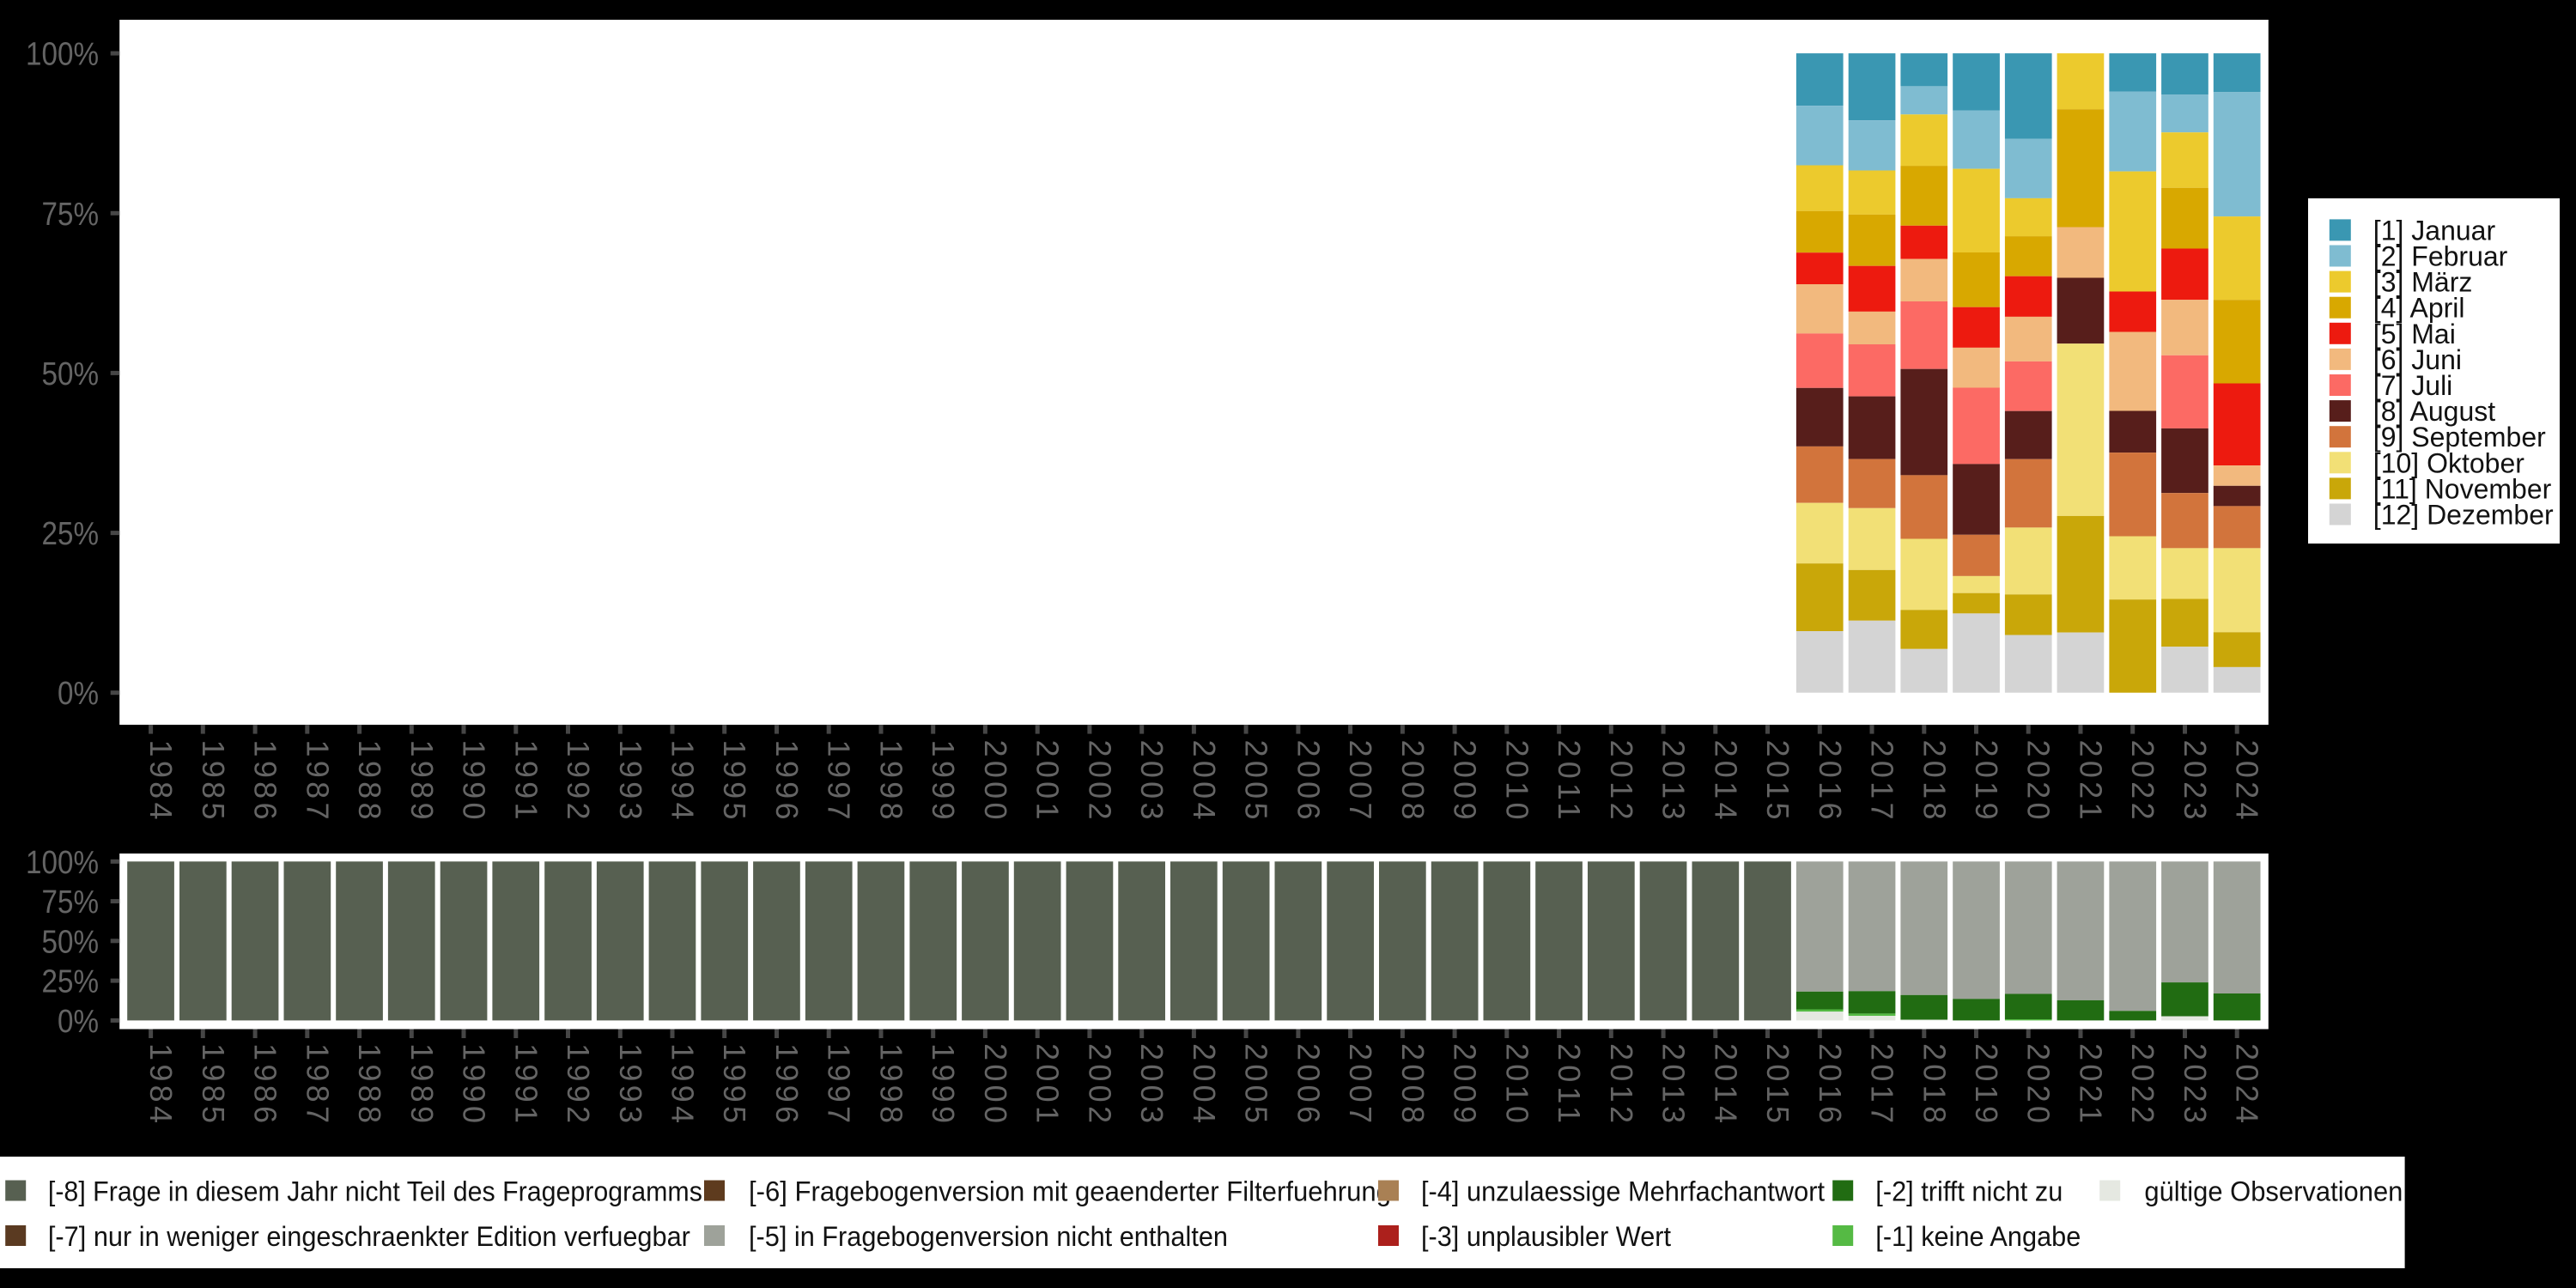  I want to click on svg-text: [10] Oktober, so click(2449, 463).